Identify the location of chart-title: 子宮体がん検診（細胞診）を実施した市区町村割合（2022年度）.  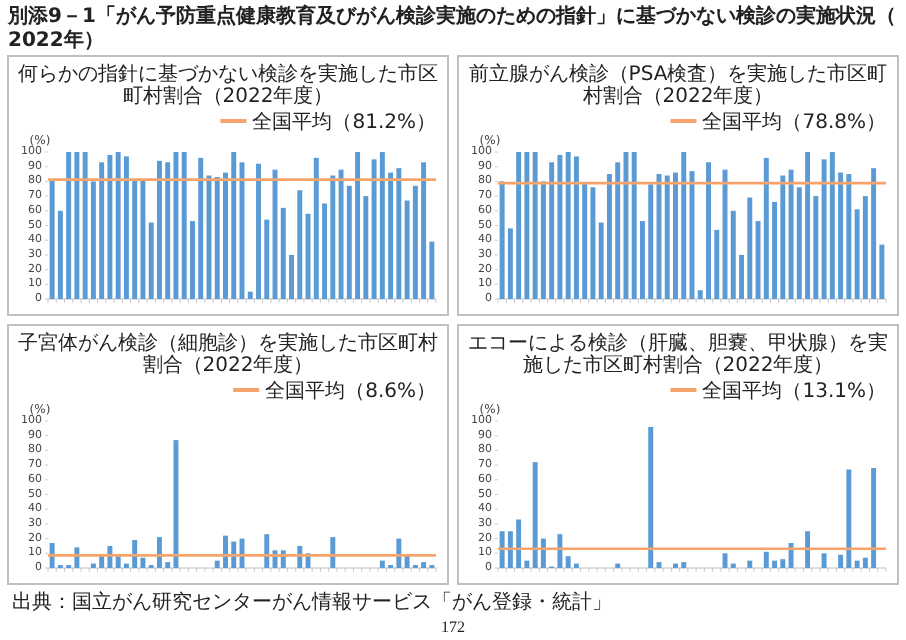
(228, 354).